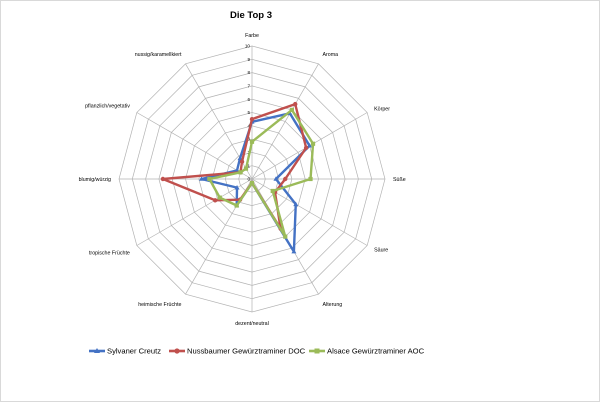 The width and height of the screenshot is (600, 403). What do you see at coordinates (248, 112) in the screenshot?
I see `tick-label: 5` at bounding box center [248, 112].